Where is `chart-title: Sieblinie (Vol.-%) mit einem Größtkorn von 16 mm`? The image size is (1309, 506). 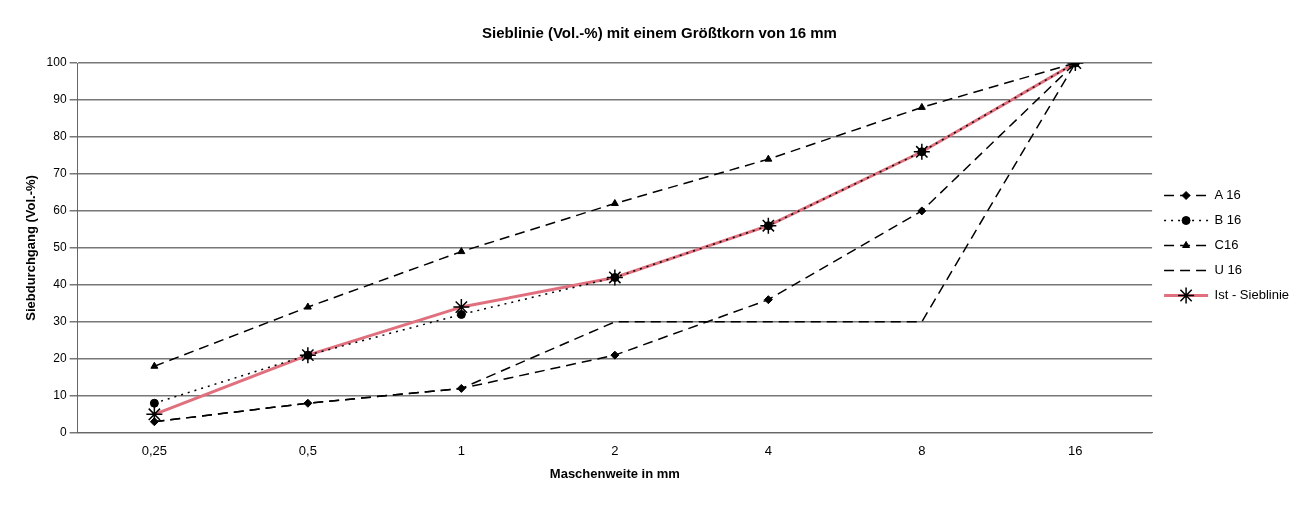 chart-title: Sieblinie (Vol.-%) mit einem Größtkorn von 16 mm is located at coordinates (659, 33).